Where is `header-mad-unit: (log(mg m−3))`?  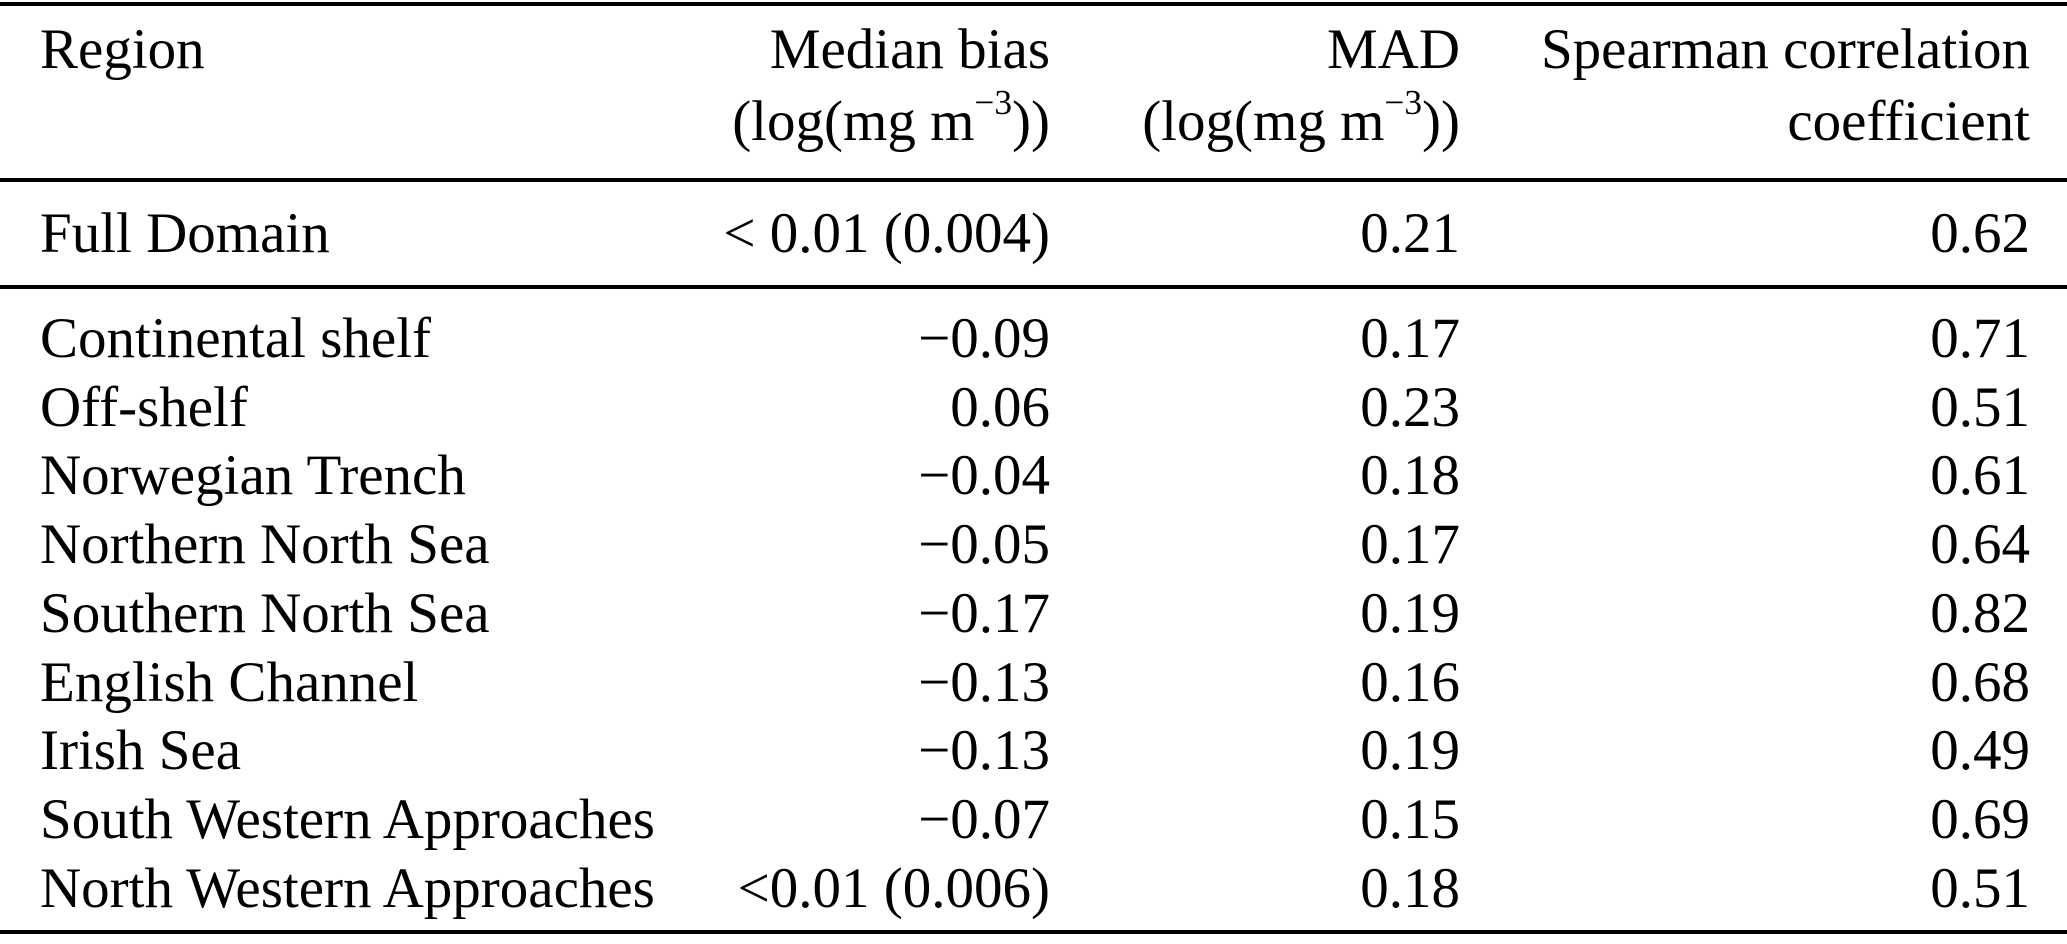 header-mad-unit: (log(mg m−3)) is located at coordinates (1255, 120).